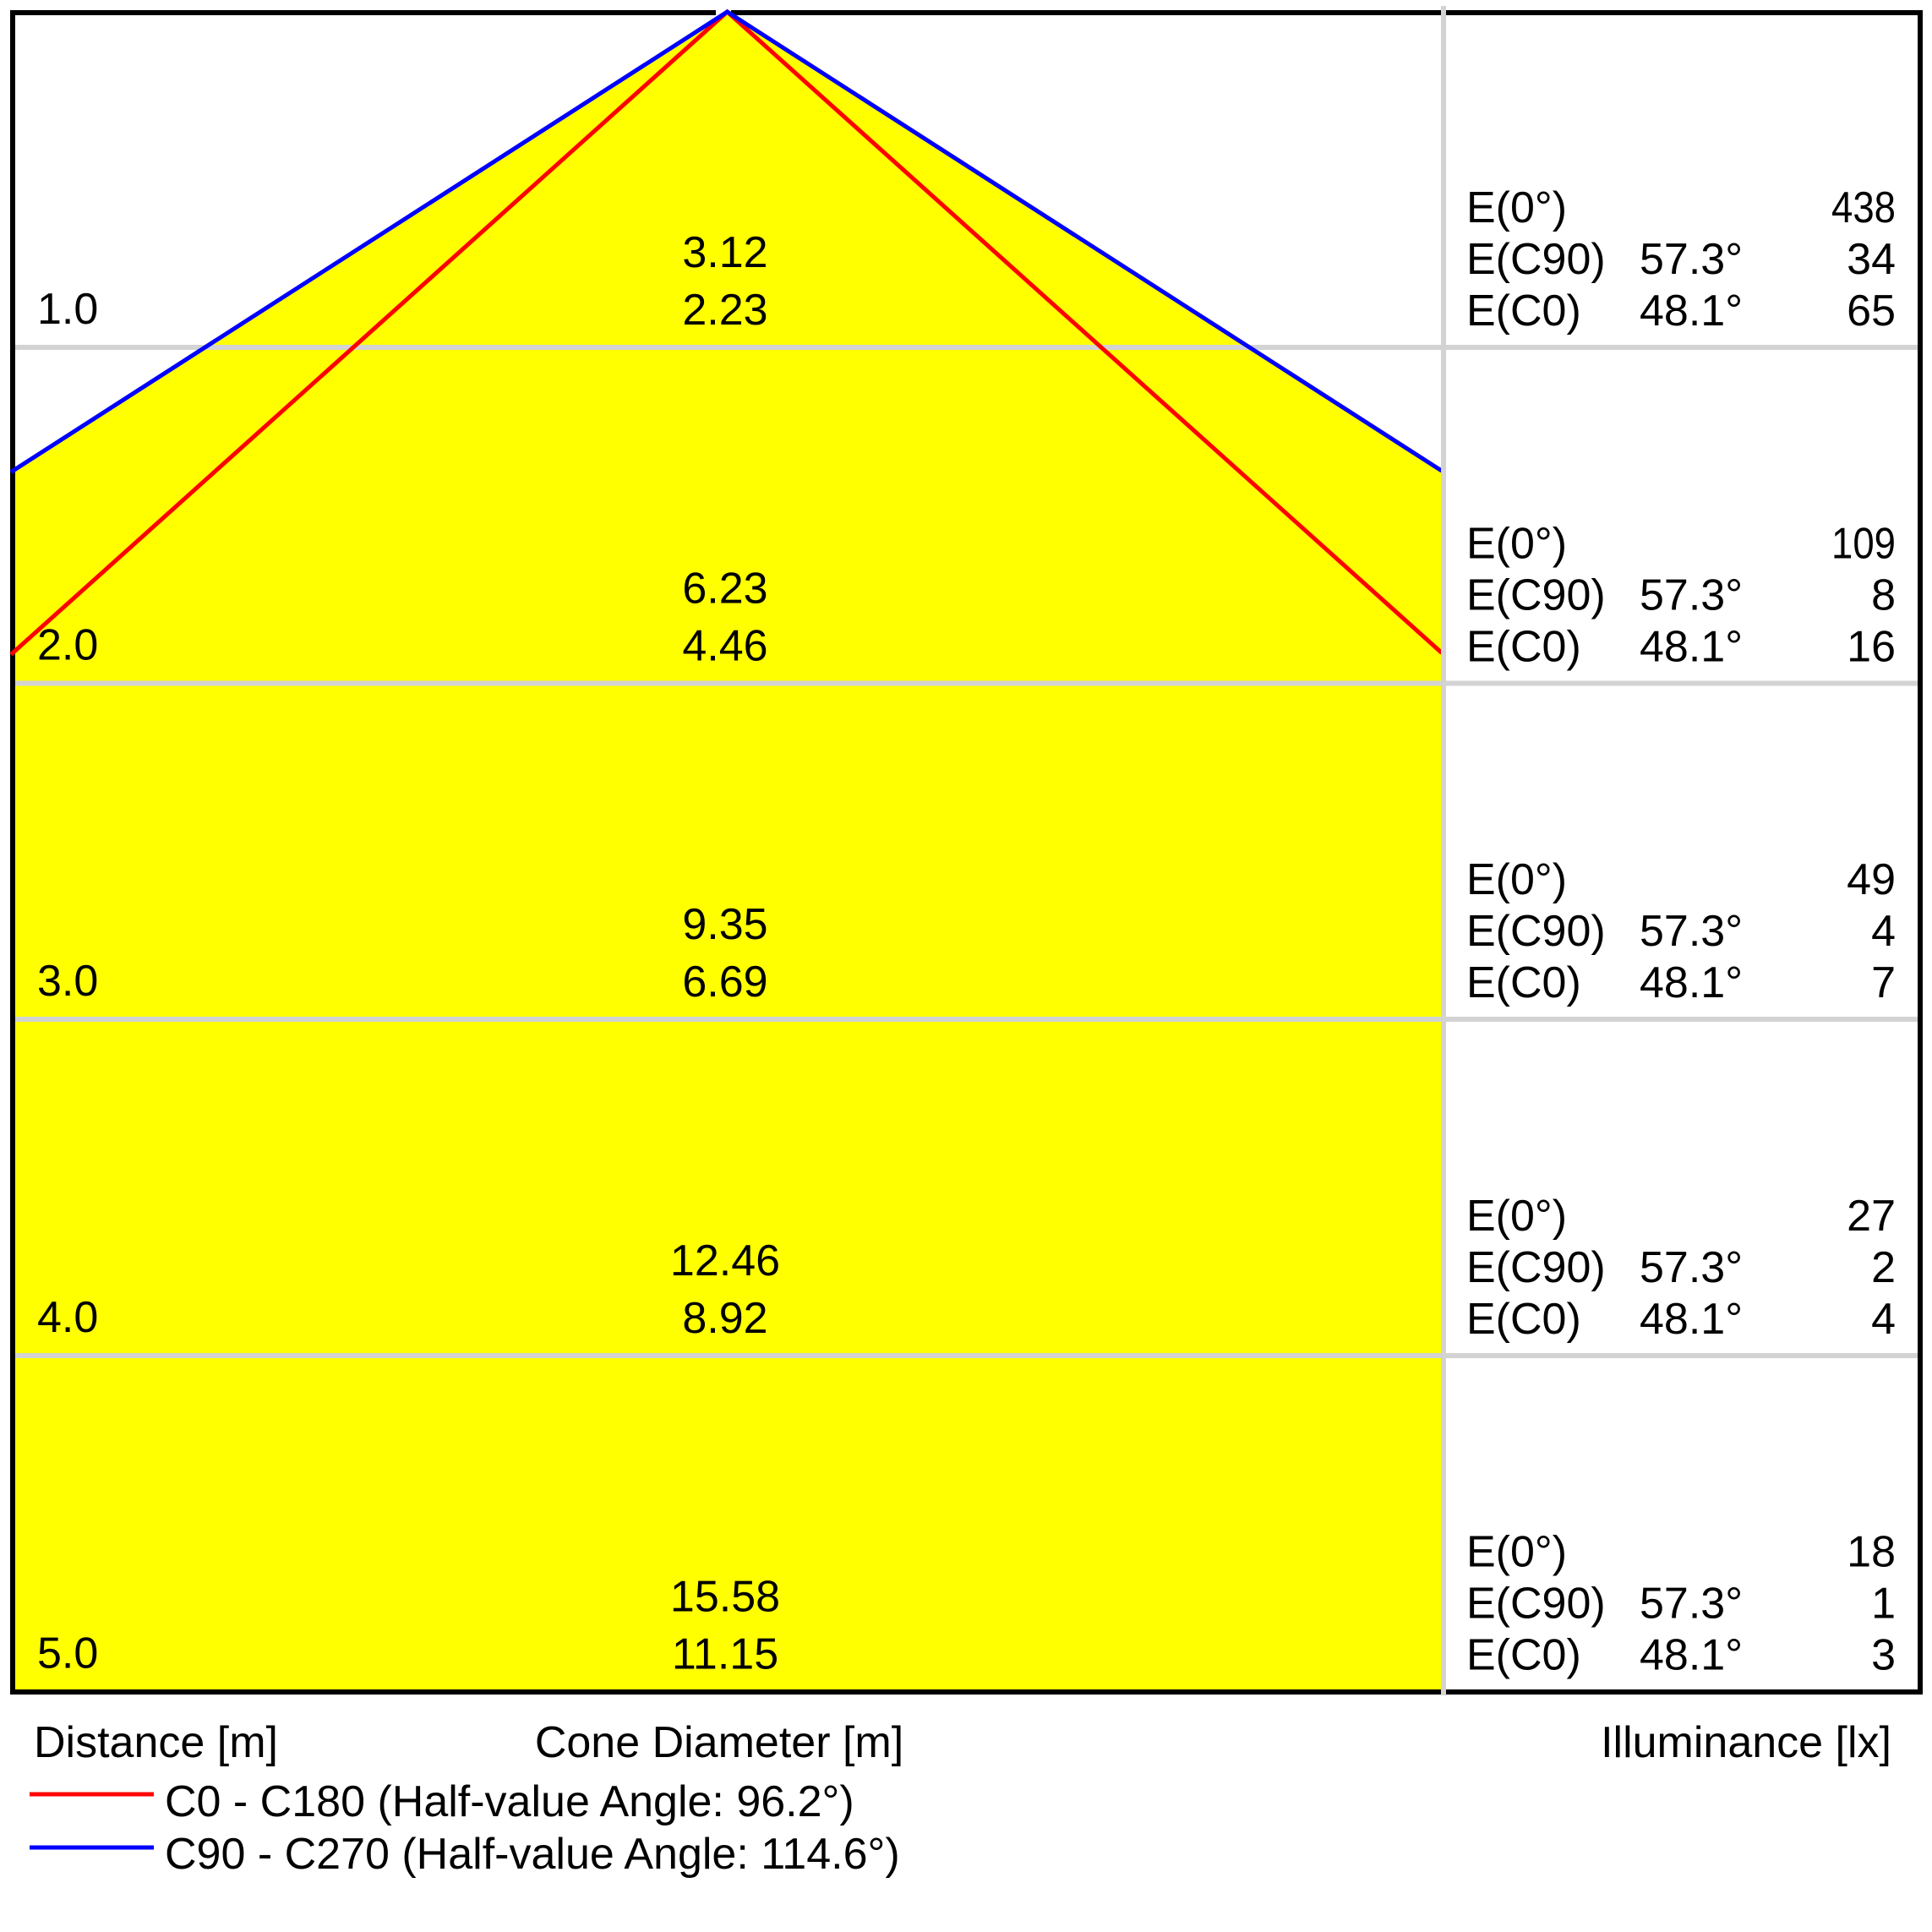 This screenshot has width=1932, height=1932. I want to click on svg-text: 12.46, so click(725, 1260).